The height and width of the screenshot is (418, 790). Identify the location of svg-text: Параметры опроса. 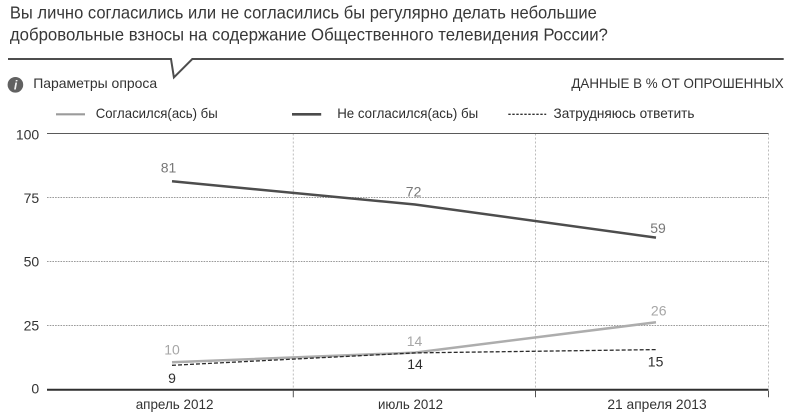
(95, 83).